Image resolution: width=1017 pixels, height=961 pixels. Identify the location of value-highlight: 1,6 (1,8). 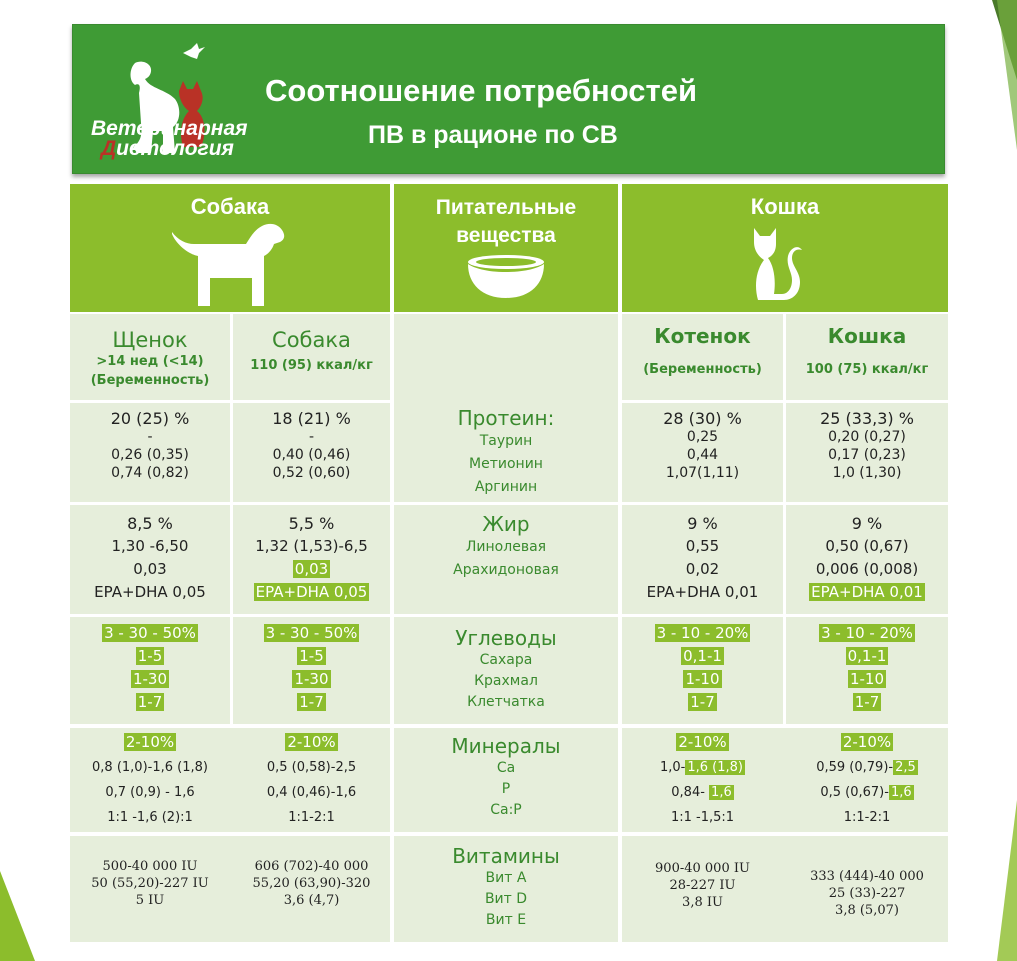
(715, 767).